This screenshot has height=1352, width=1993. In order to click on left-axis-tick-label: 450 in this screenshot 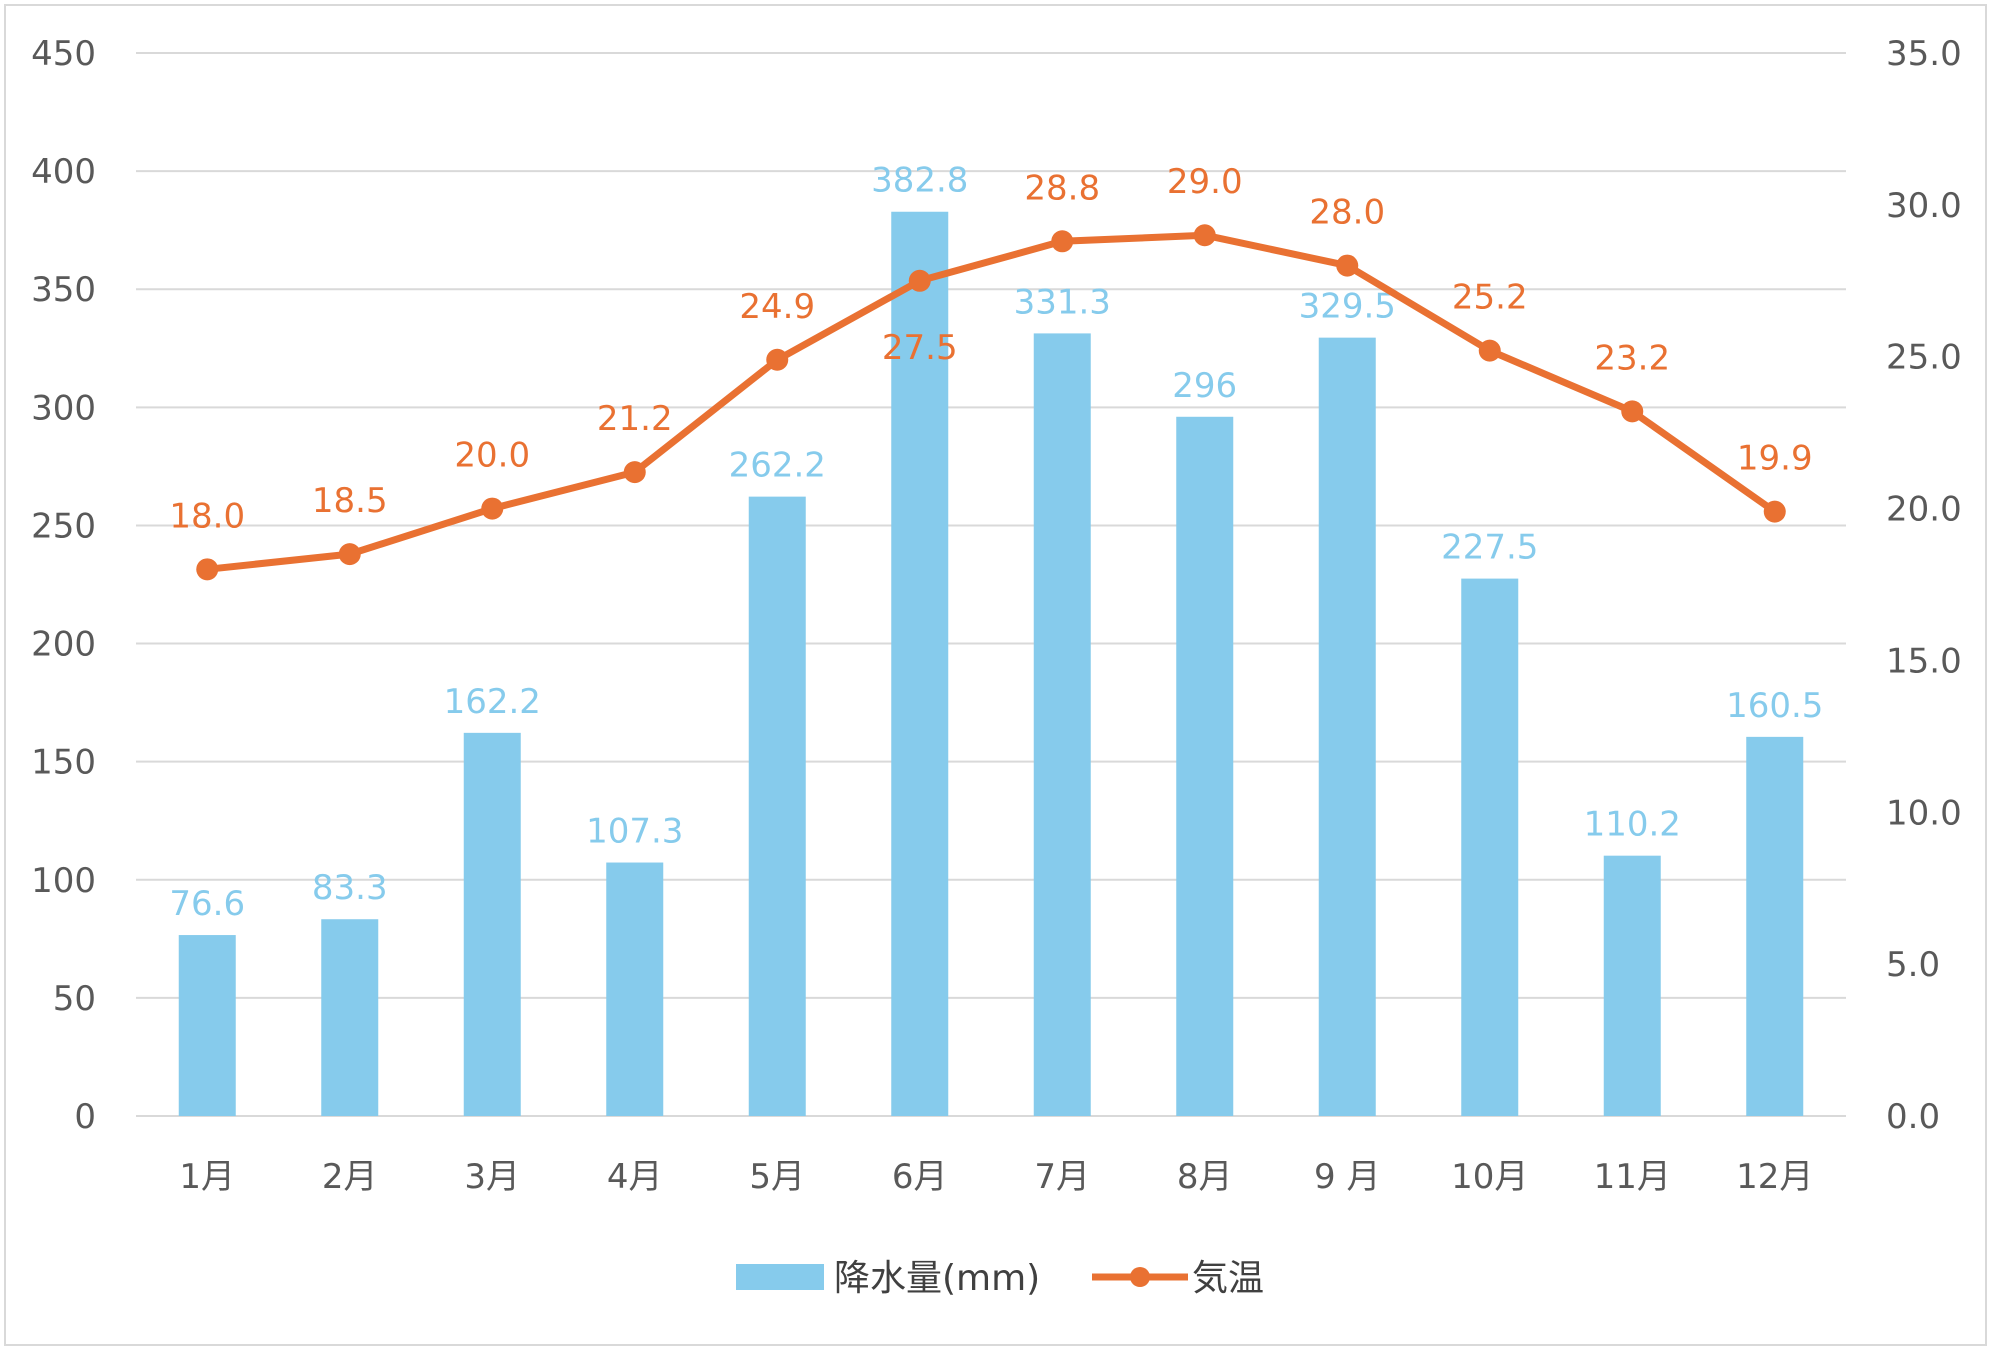, I will do `click(63, 54)`.